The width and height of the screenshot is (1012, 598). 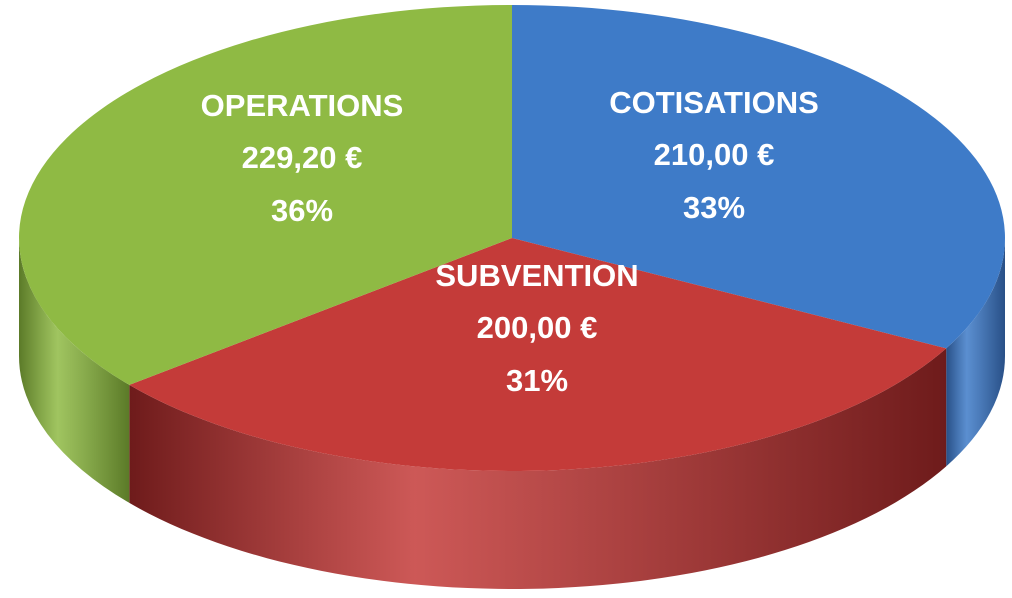 What do you see at coordinates (536, 275) in the screenshot?
I see `slice-category-label: SUBVENTION` at bounding box center [536, 275].